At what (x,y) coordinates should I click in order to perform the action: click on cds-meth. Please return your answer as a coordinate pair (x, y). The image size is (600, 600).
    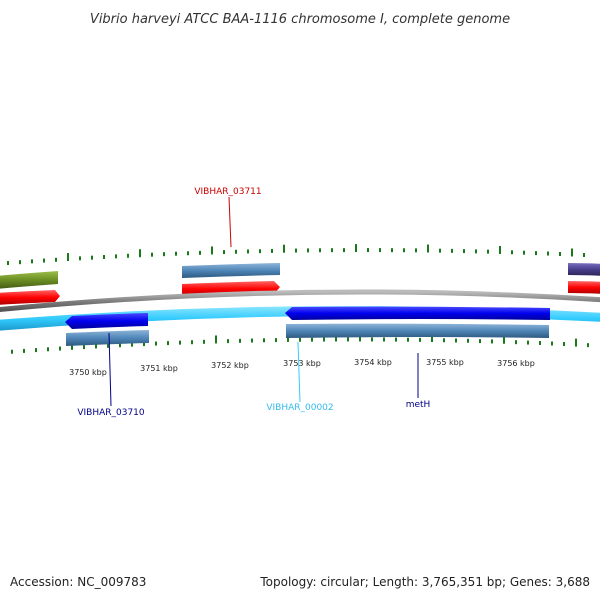
    Looking at the image, I should click on (417, 313).